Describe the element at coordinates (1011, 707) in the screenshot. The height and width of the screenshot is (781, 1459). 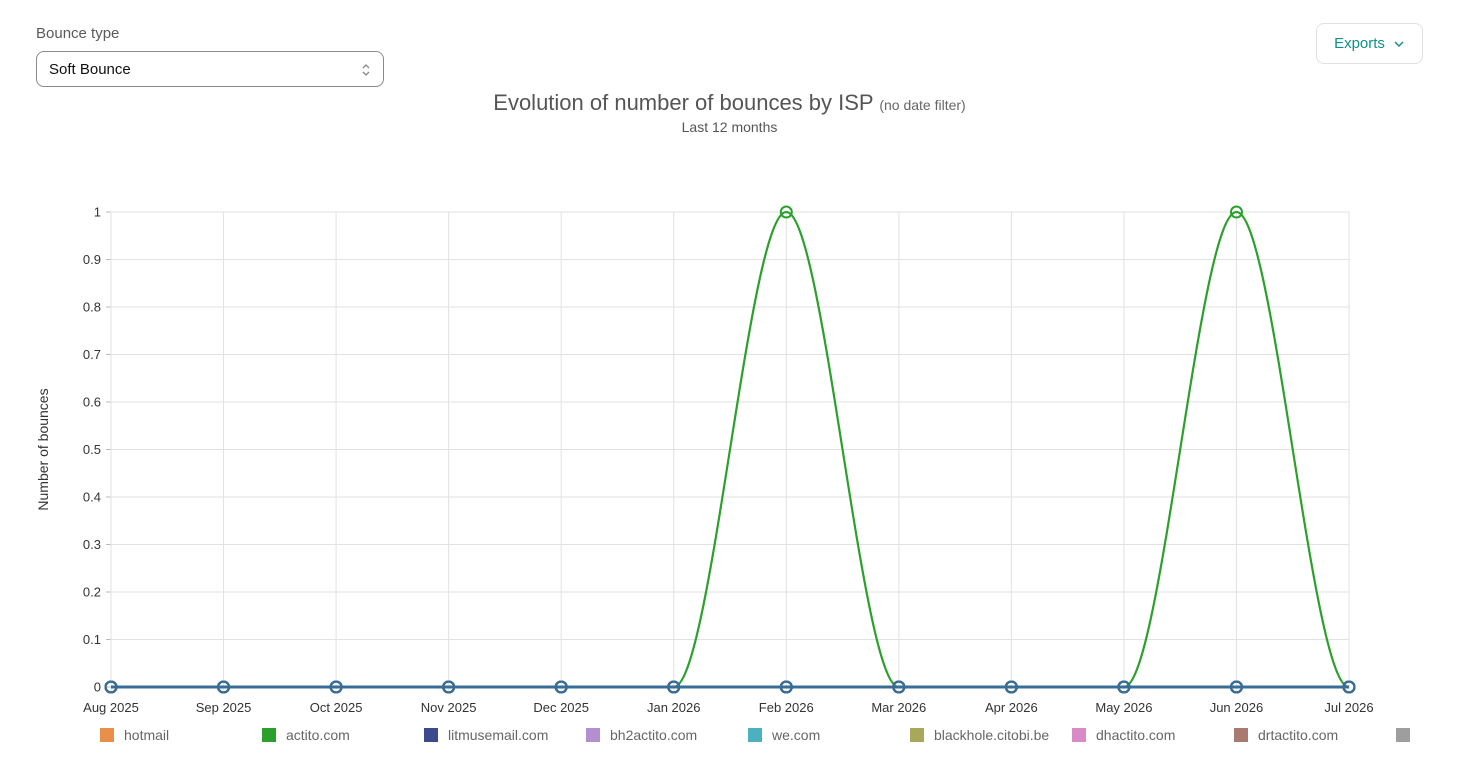
I see `x-tick-label: Apr 2026` at that location.